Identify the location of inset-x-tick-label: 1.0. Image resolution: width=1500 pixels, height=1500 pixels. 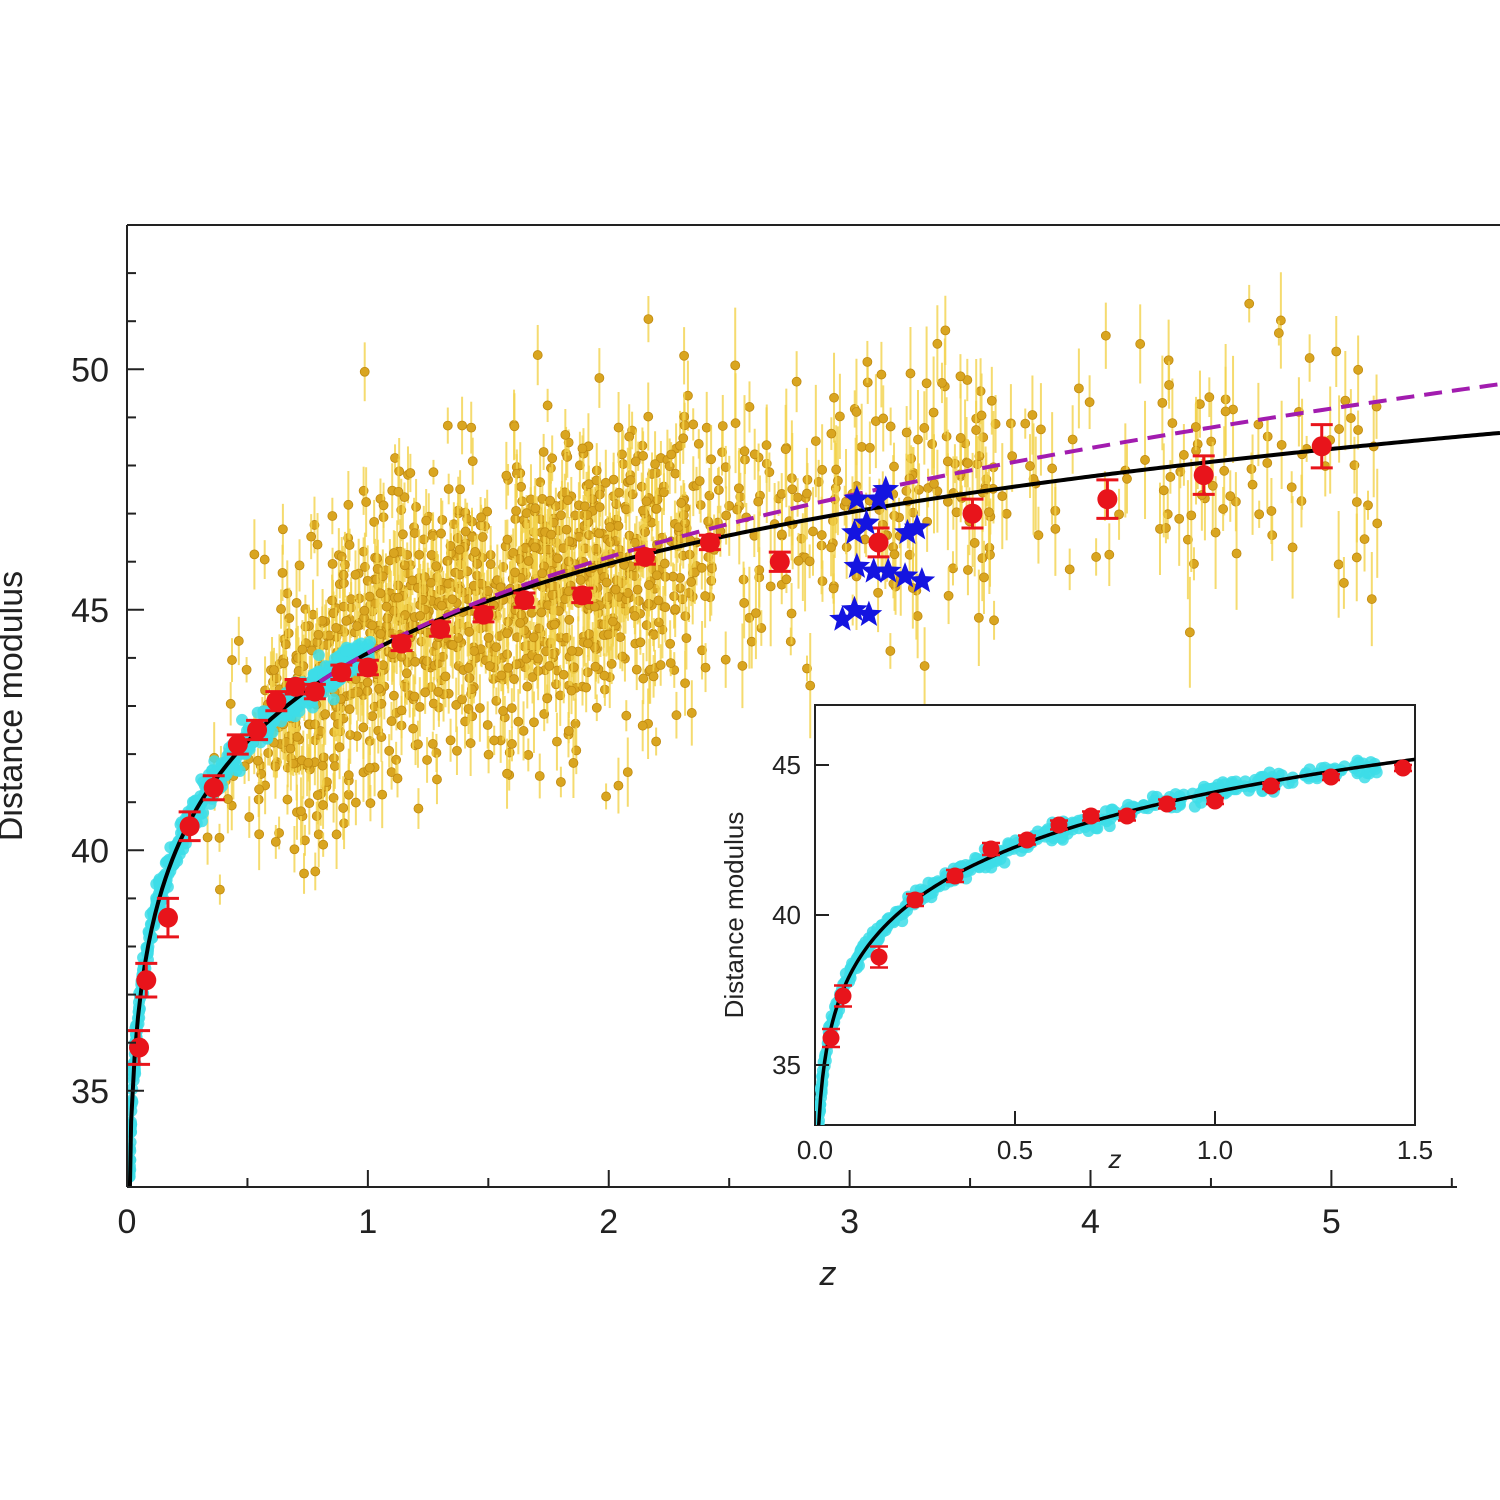
(1215, 1150).